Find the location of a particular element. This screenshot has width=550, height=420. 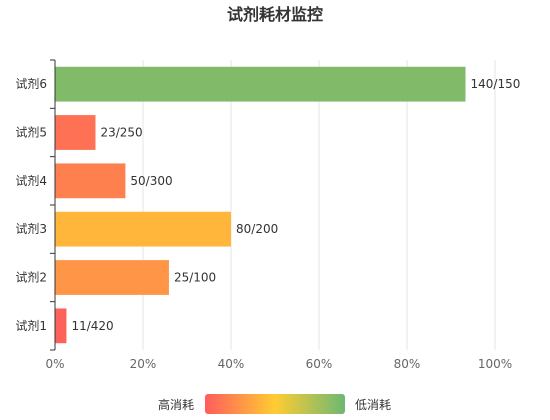

x-tick-label: 100% is located at coordinates (495, 364).